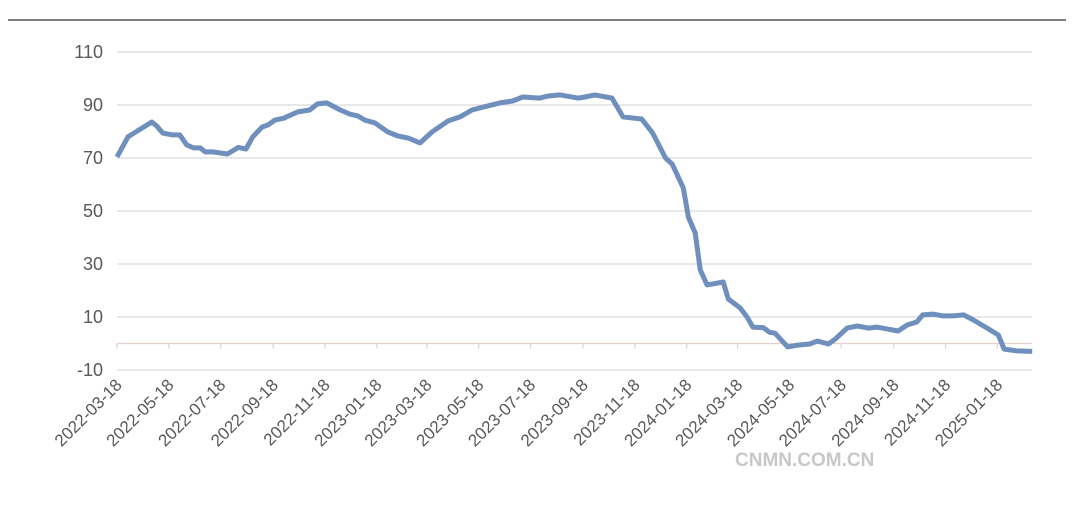 The height and width of the screenshot is (510, 1080). What do you see at coordinates (88, 52) in the screenshot?
I see `y-tick-label: 110` at bounding box center [88, 52].